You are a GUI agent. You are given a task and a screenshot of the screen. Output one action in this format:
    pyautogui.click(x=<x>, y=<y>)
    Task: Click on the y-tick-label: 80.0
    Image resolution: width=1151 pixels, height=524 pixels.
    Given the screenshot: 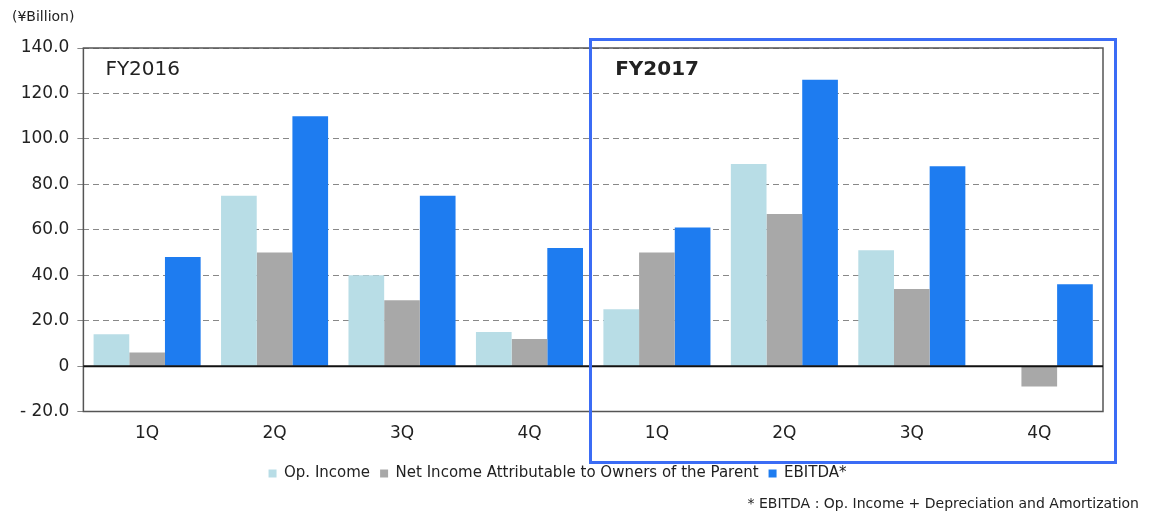 What is the action you would take?
    pyautogui.click(x=50, y=182)
    